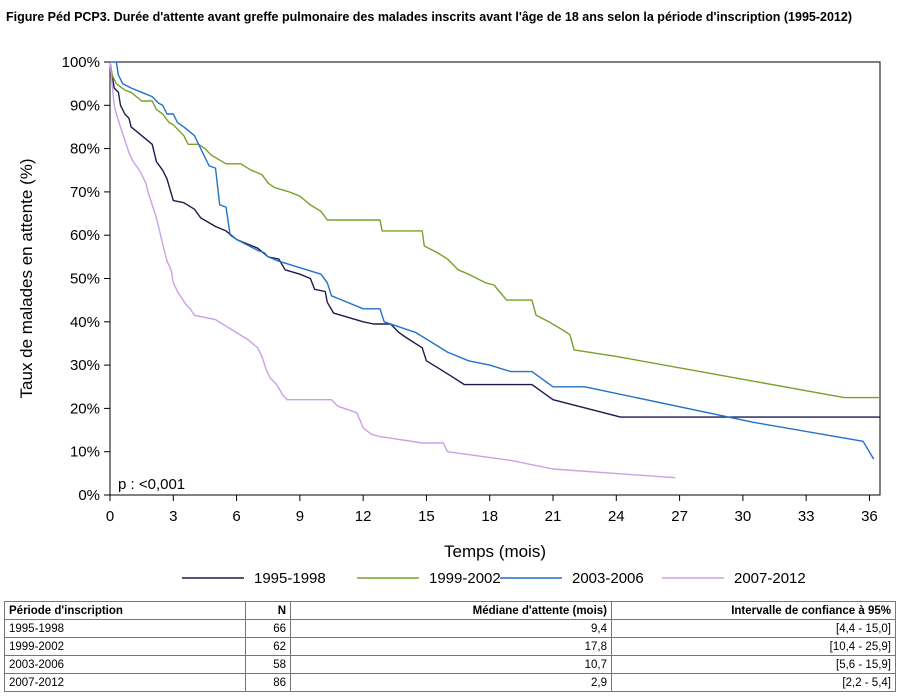 The image size is (900, 700). Describe the element at coordinates (125, 664) in the screenshot. I see `cell-period: 2003-2006` at that location.